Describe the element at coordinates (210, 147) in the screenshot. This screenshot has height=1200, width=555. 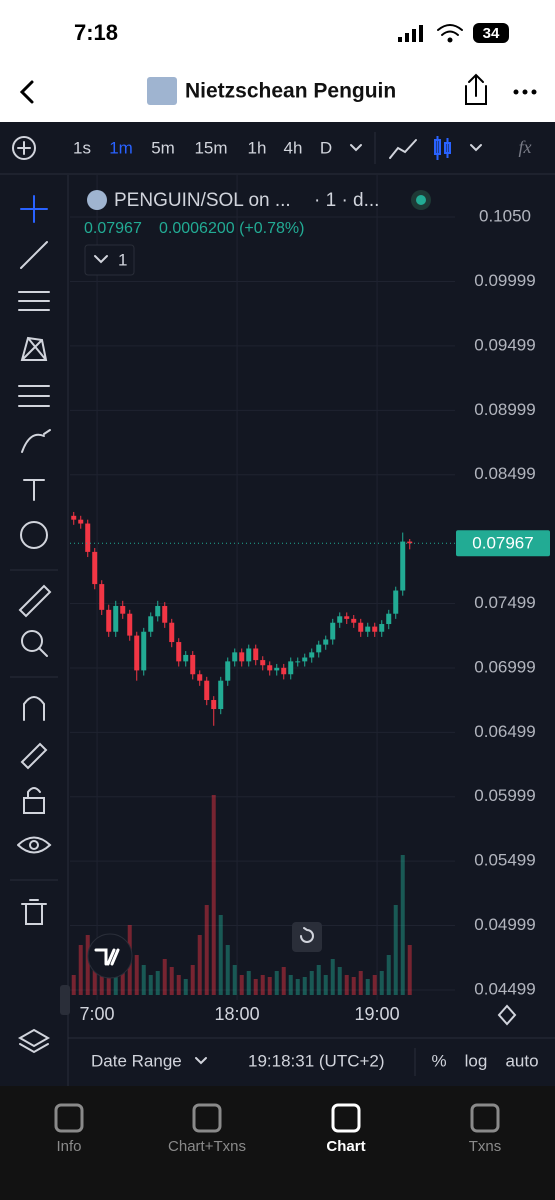
I see `interval: 15m` at that location.